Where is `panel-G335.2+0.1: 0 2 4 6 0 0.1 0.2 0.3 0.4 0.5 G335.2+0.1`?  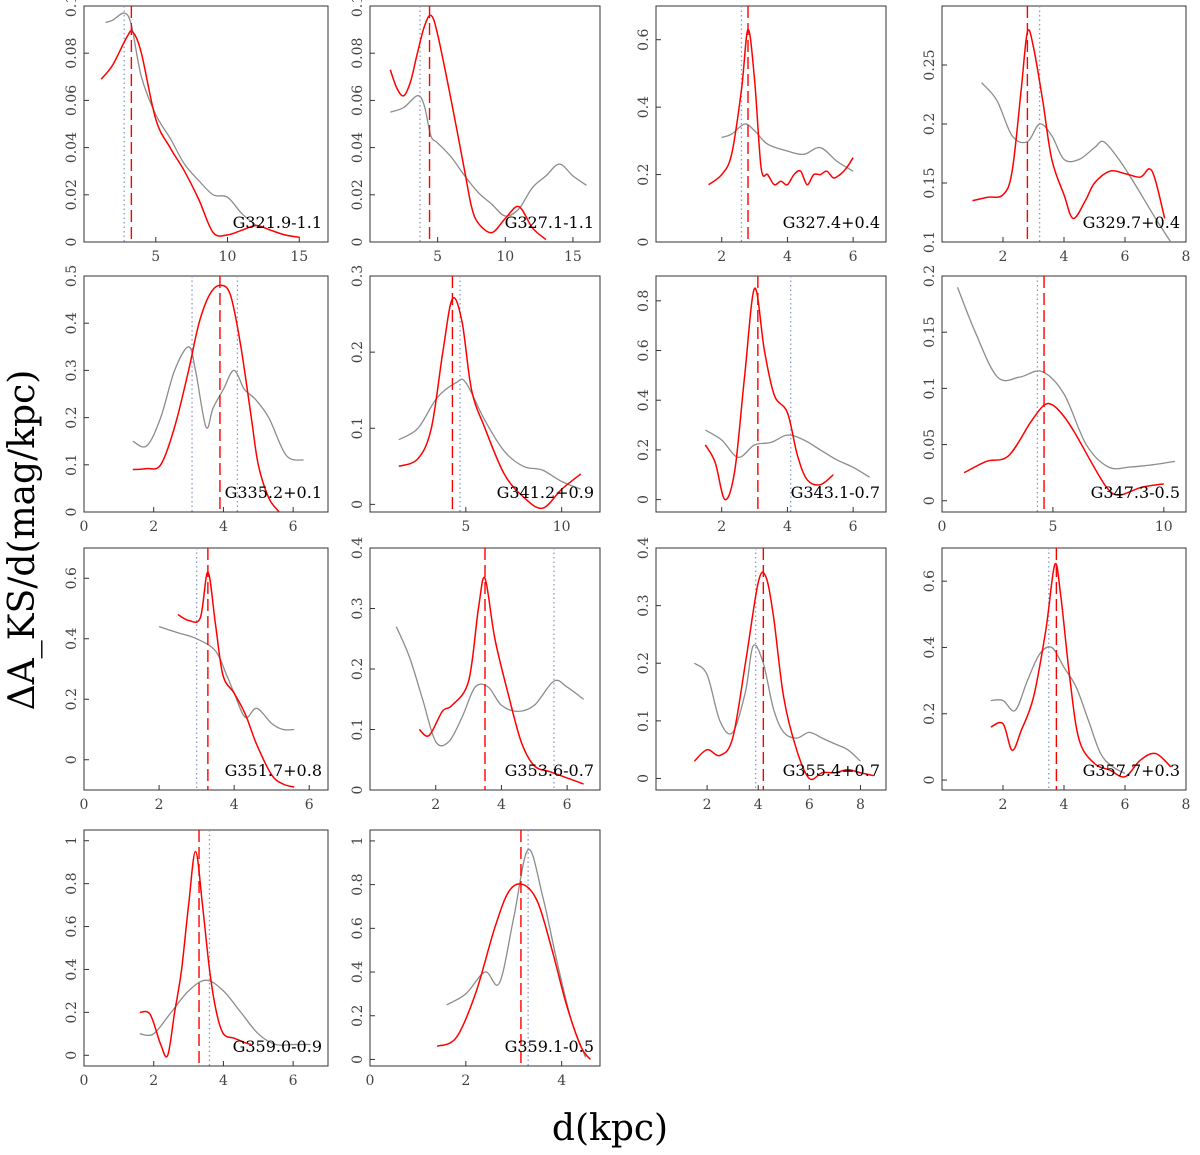
panel-G335.2+0.1: 0 2 4 6 0 0.1 0.2 0.3 0.4 0.5 G335.2+0.1 is located at coordinates (196, 400).